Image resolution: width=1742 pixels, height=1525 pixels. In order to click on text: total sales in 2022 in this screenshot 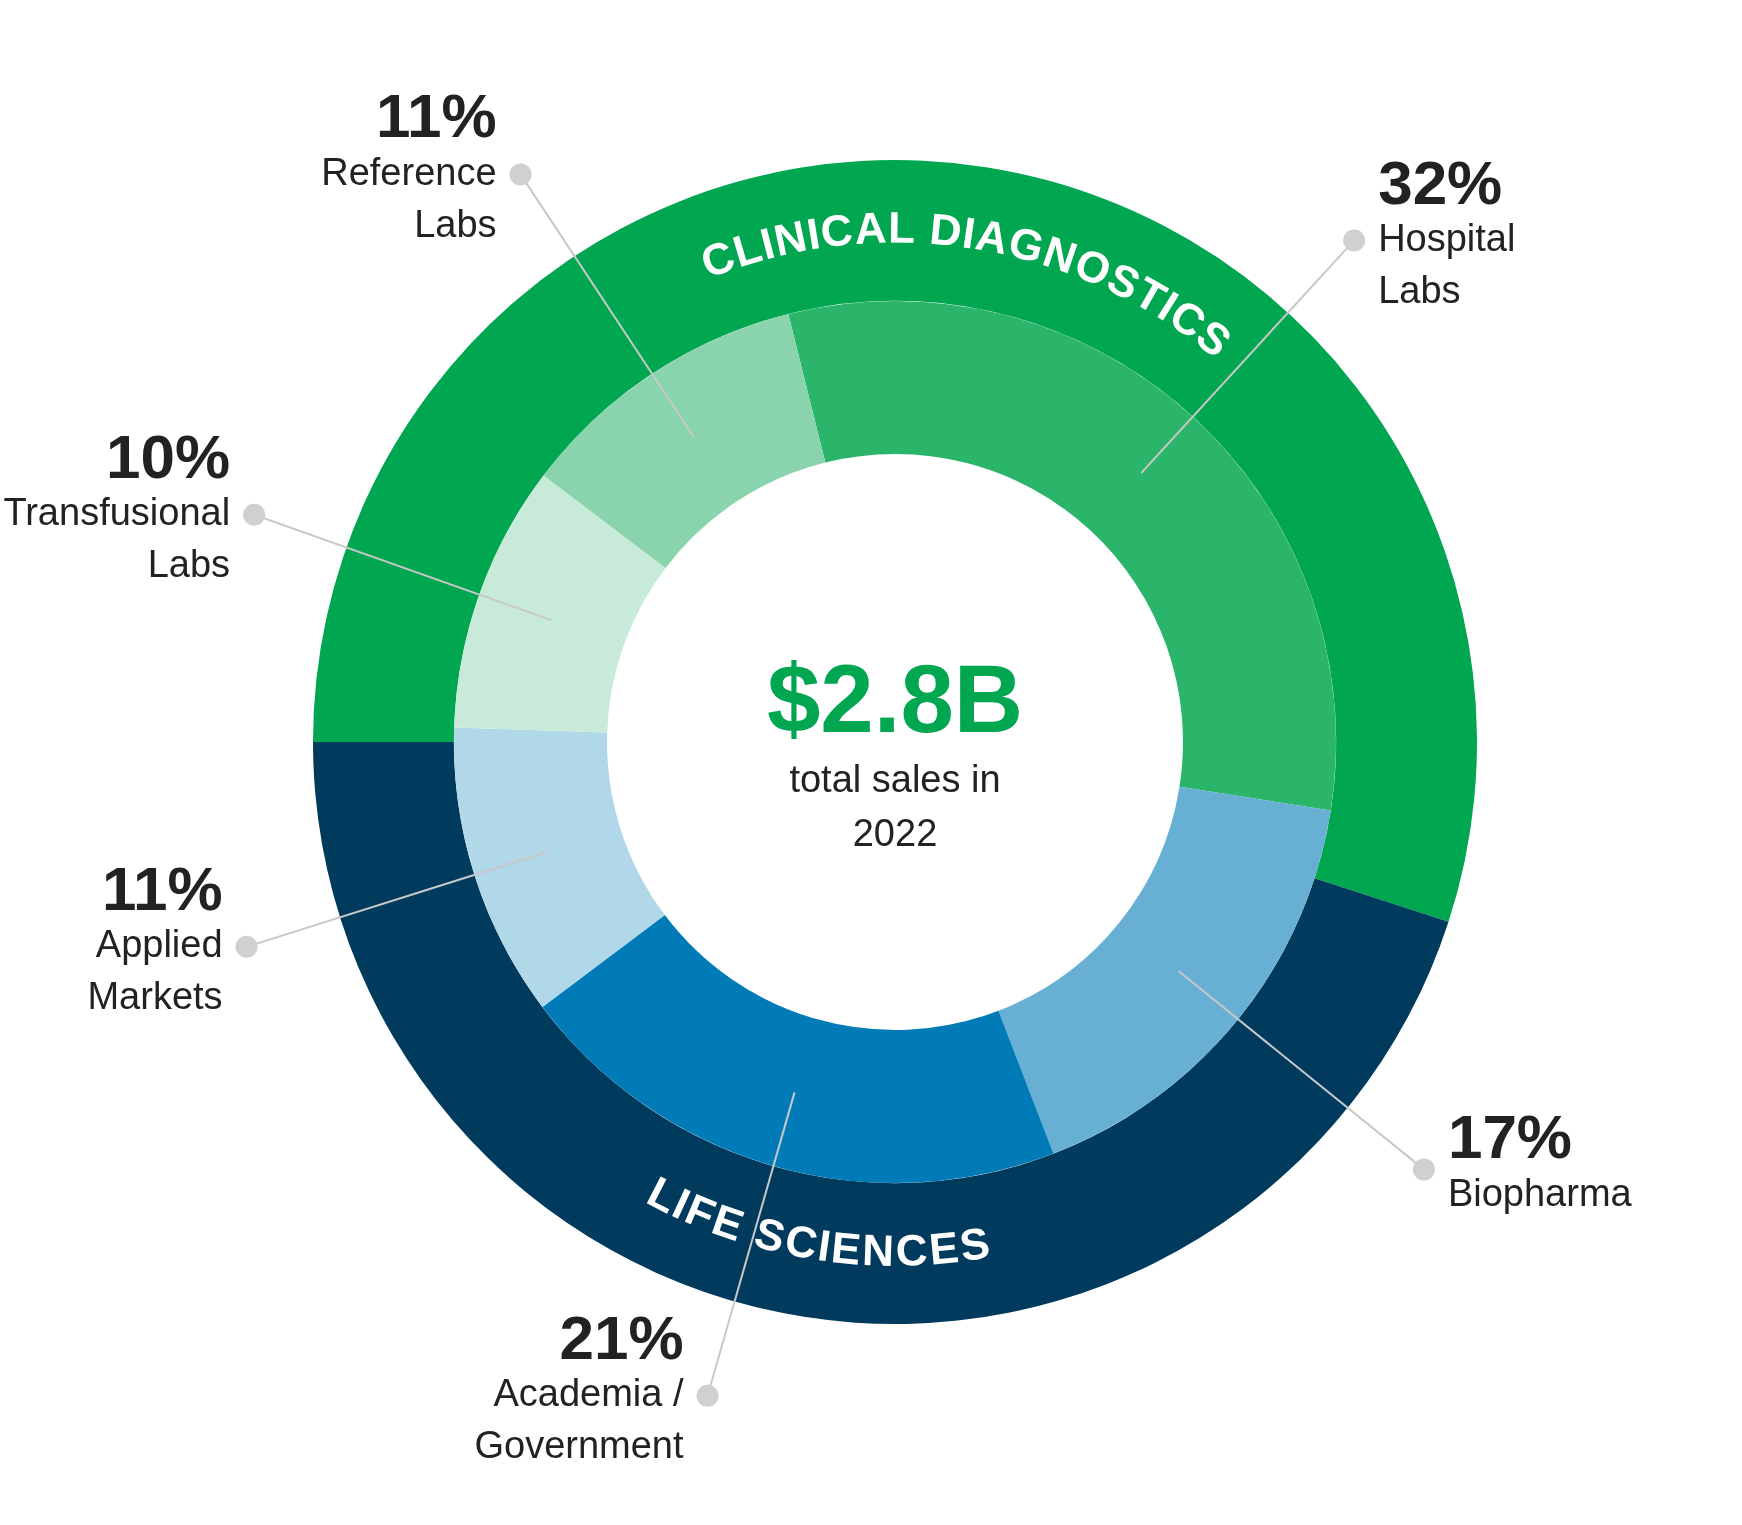, I will do `click(895, 806)`.